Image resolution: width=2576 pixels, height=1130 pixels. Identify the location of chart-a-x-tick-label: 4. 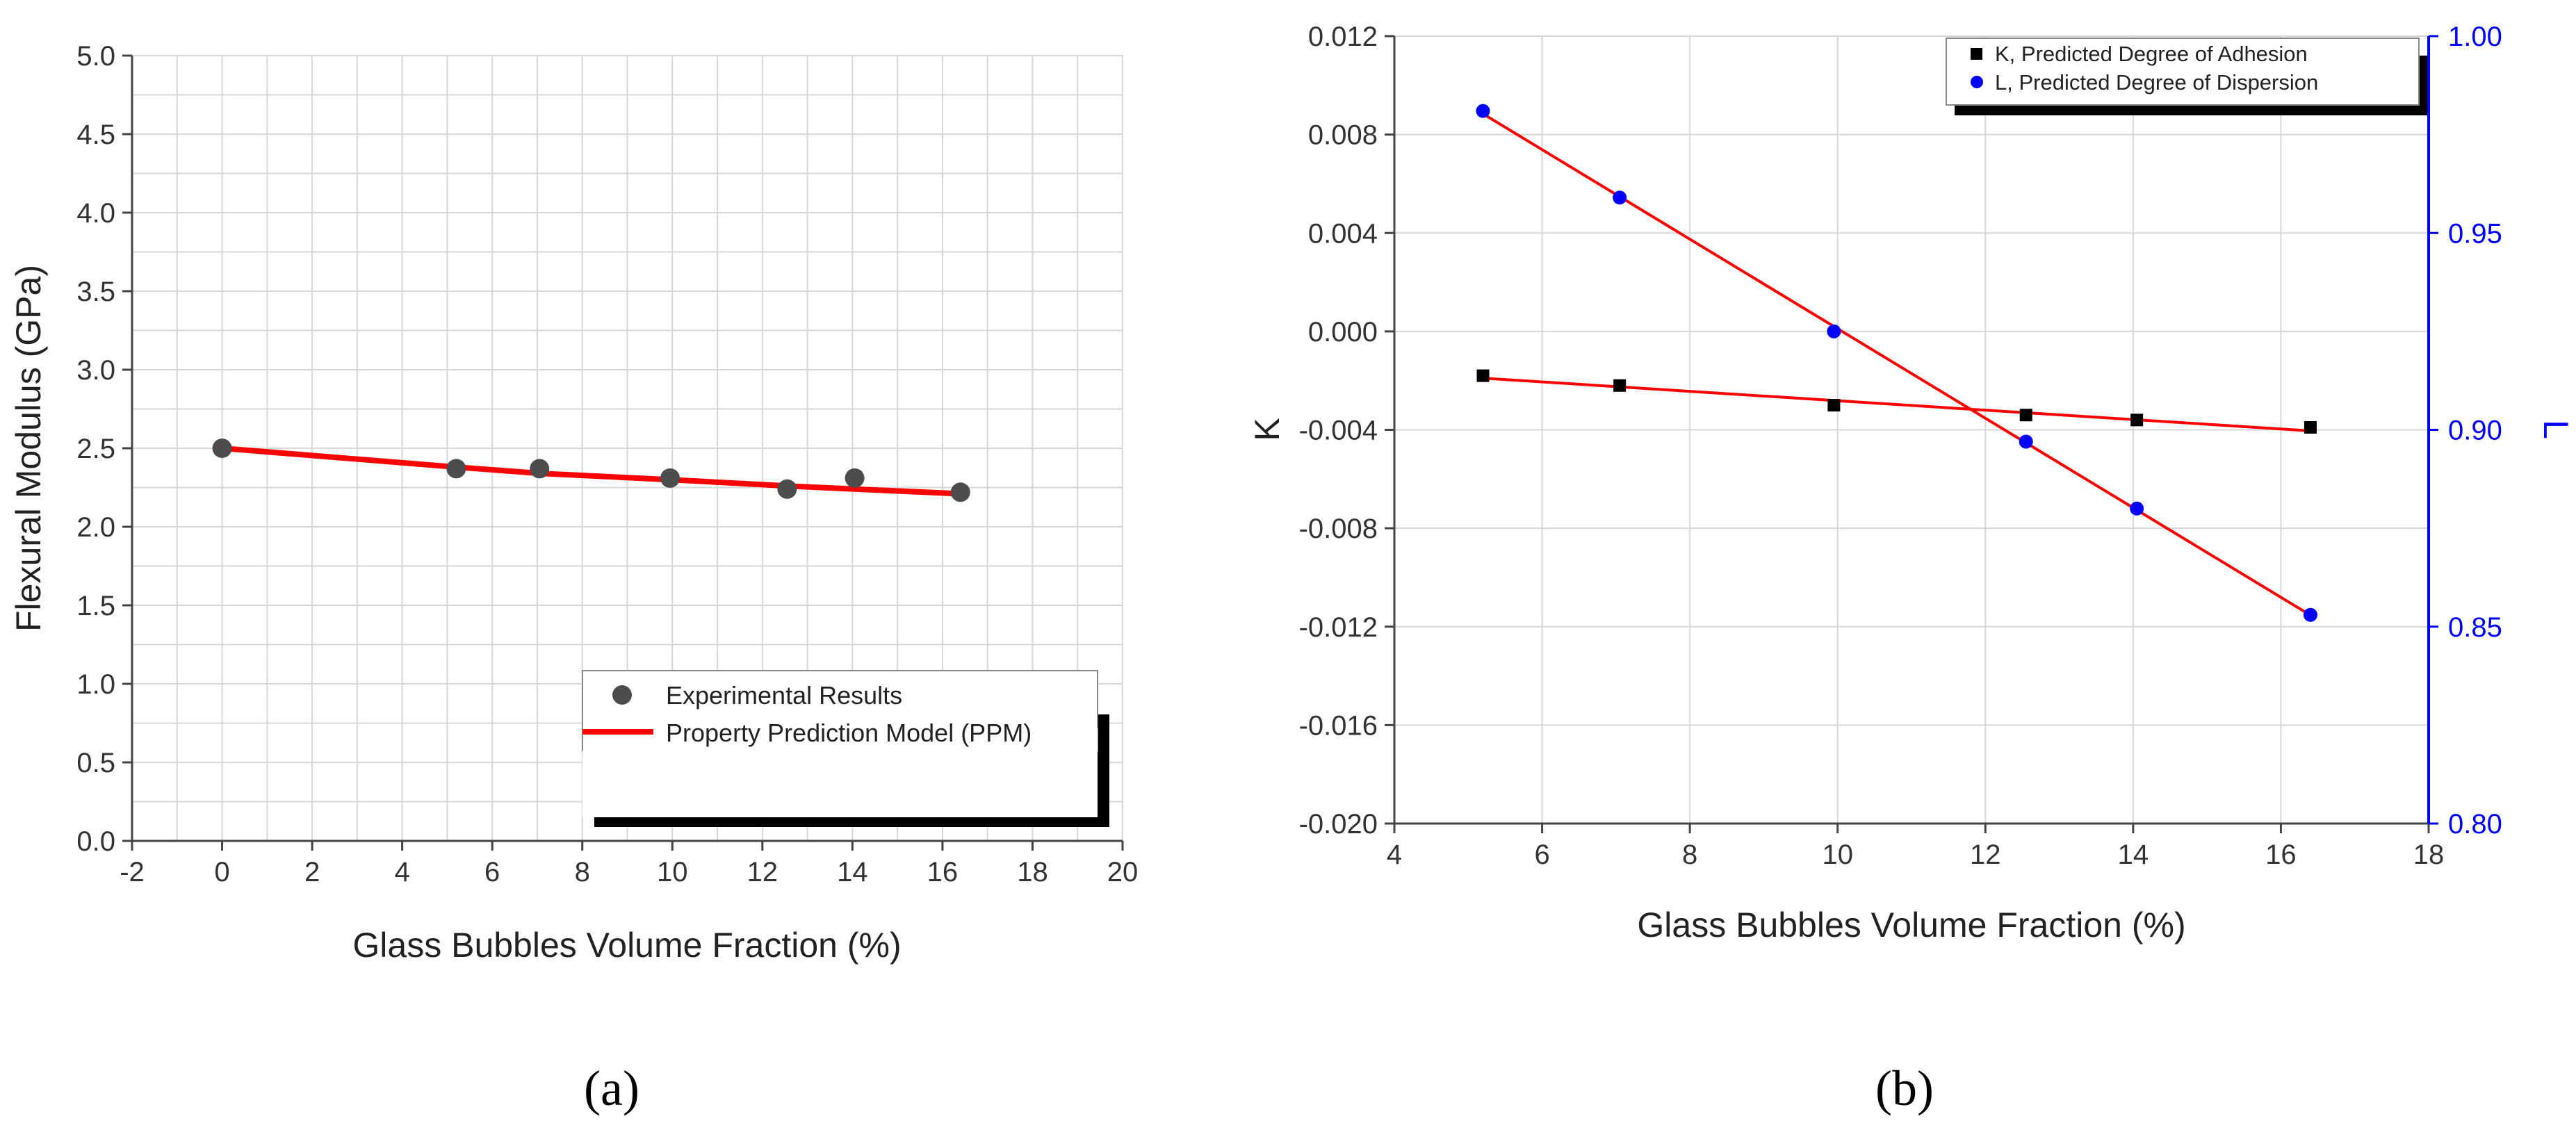
(402, 872).